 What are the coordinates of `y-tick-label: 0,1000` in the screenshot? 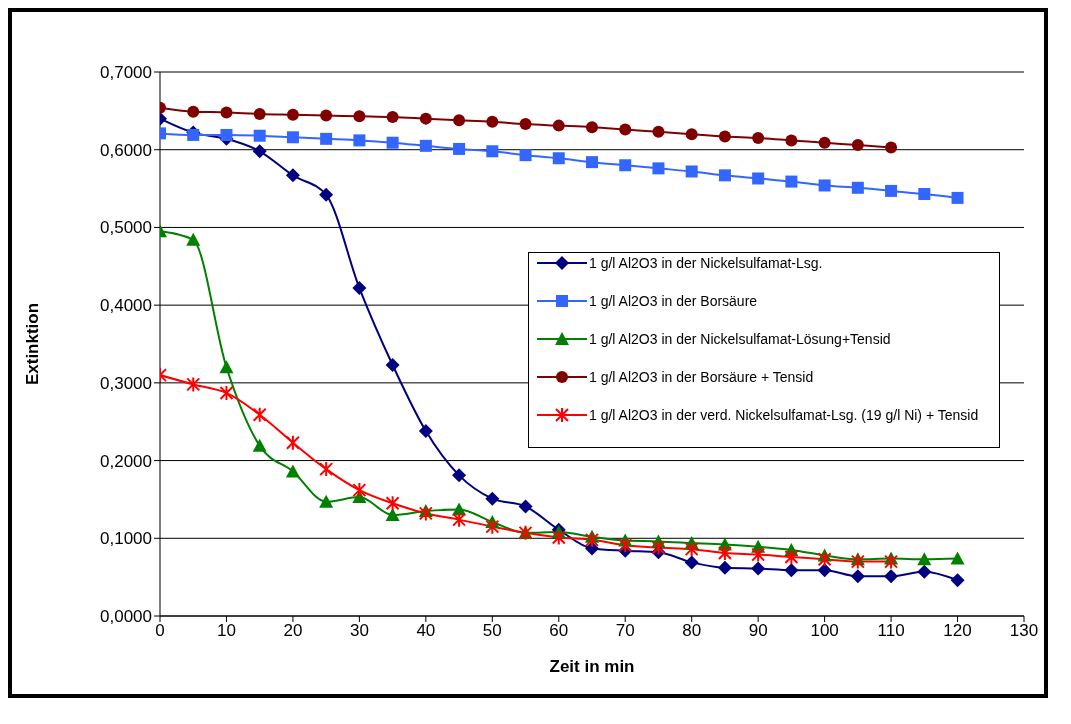 It's located at (126, 539).